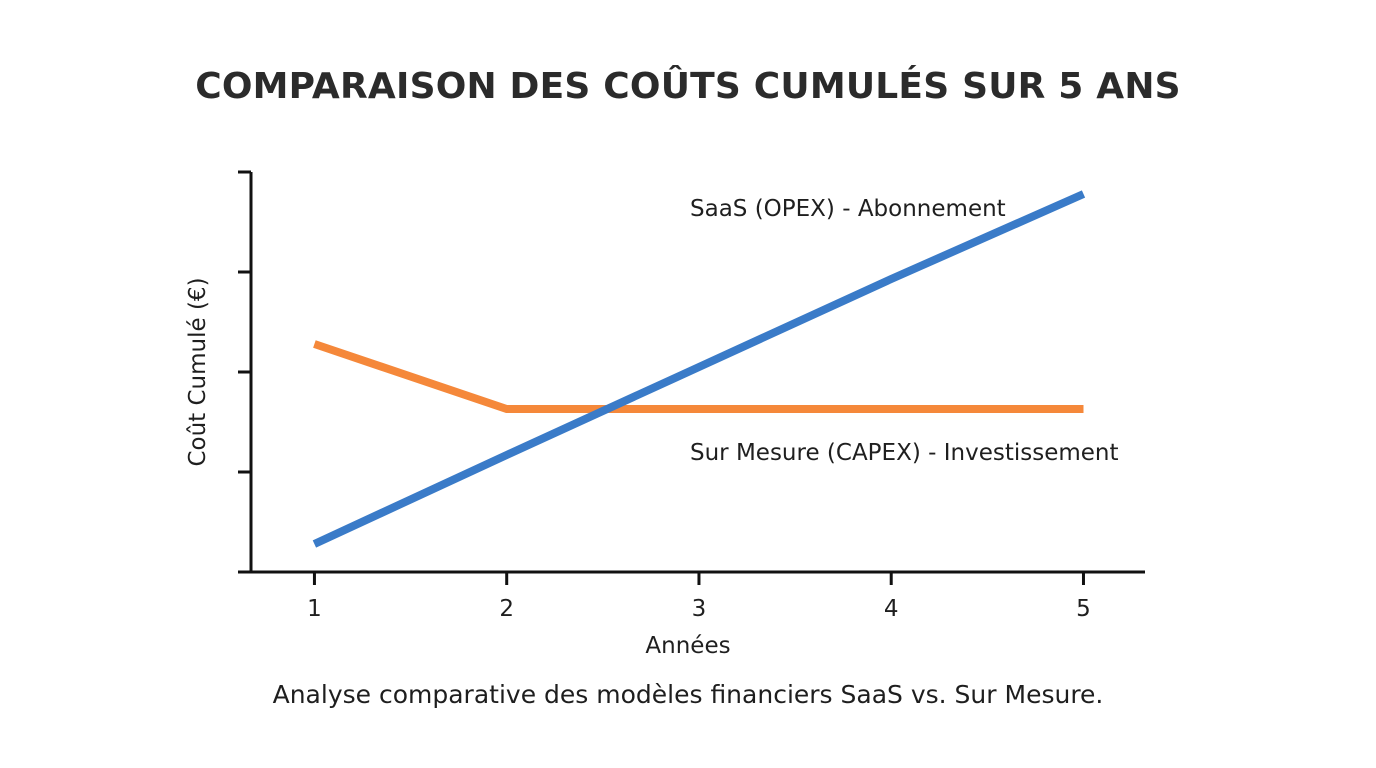  What do you see at coordinates (891, 609) in the screenshot?
I see `x-tick-label: 4` at bounding box center [891, 609].